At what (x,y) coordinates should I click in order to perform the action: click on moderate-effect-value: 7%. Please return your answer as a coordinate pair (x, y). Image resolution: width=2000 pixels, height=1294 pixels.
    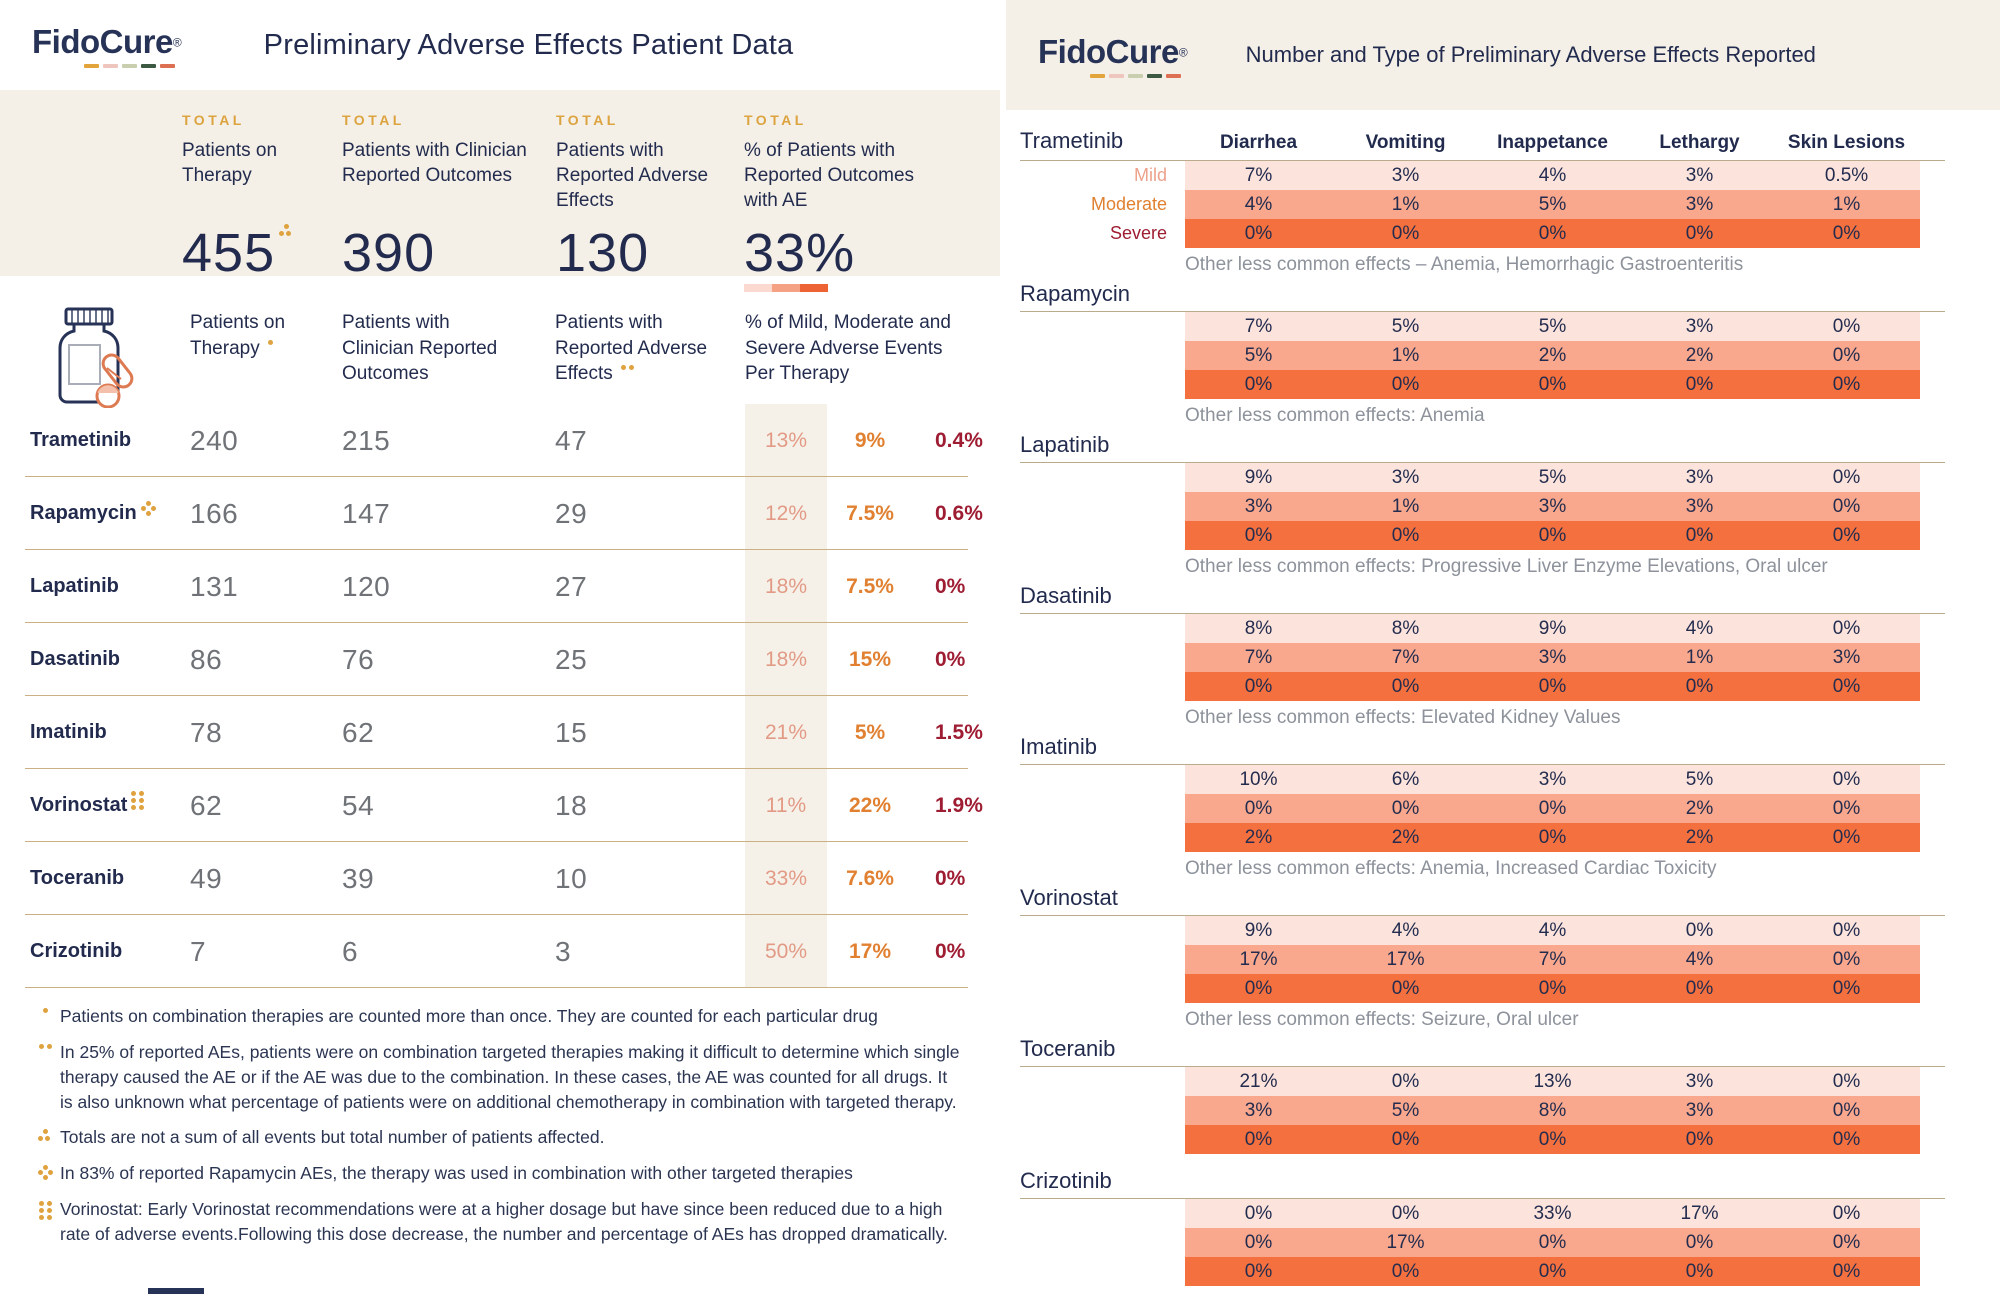
    Looking at the image, I should click on (1405, 657).